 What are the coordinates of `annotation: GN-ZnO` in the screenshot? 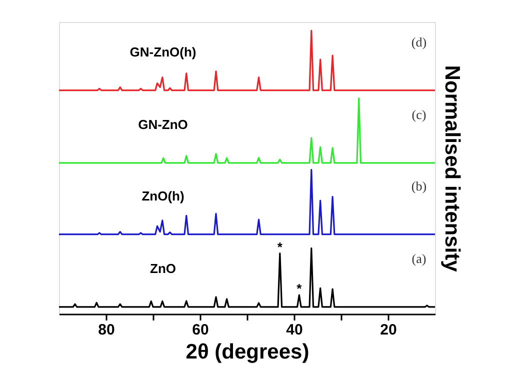 It's located at (163, 124).